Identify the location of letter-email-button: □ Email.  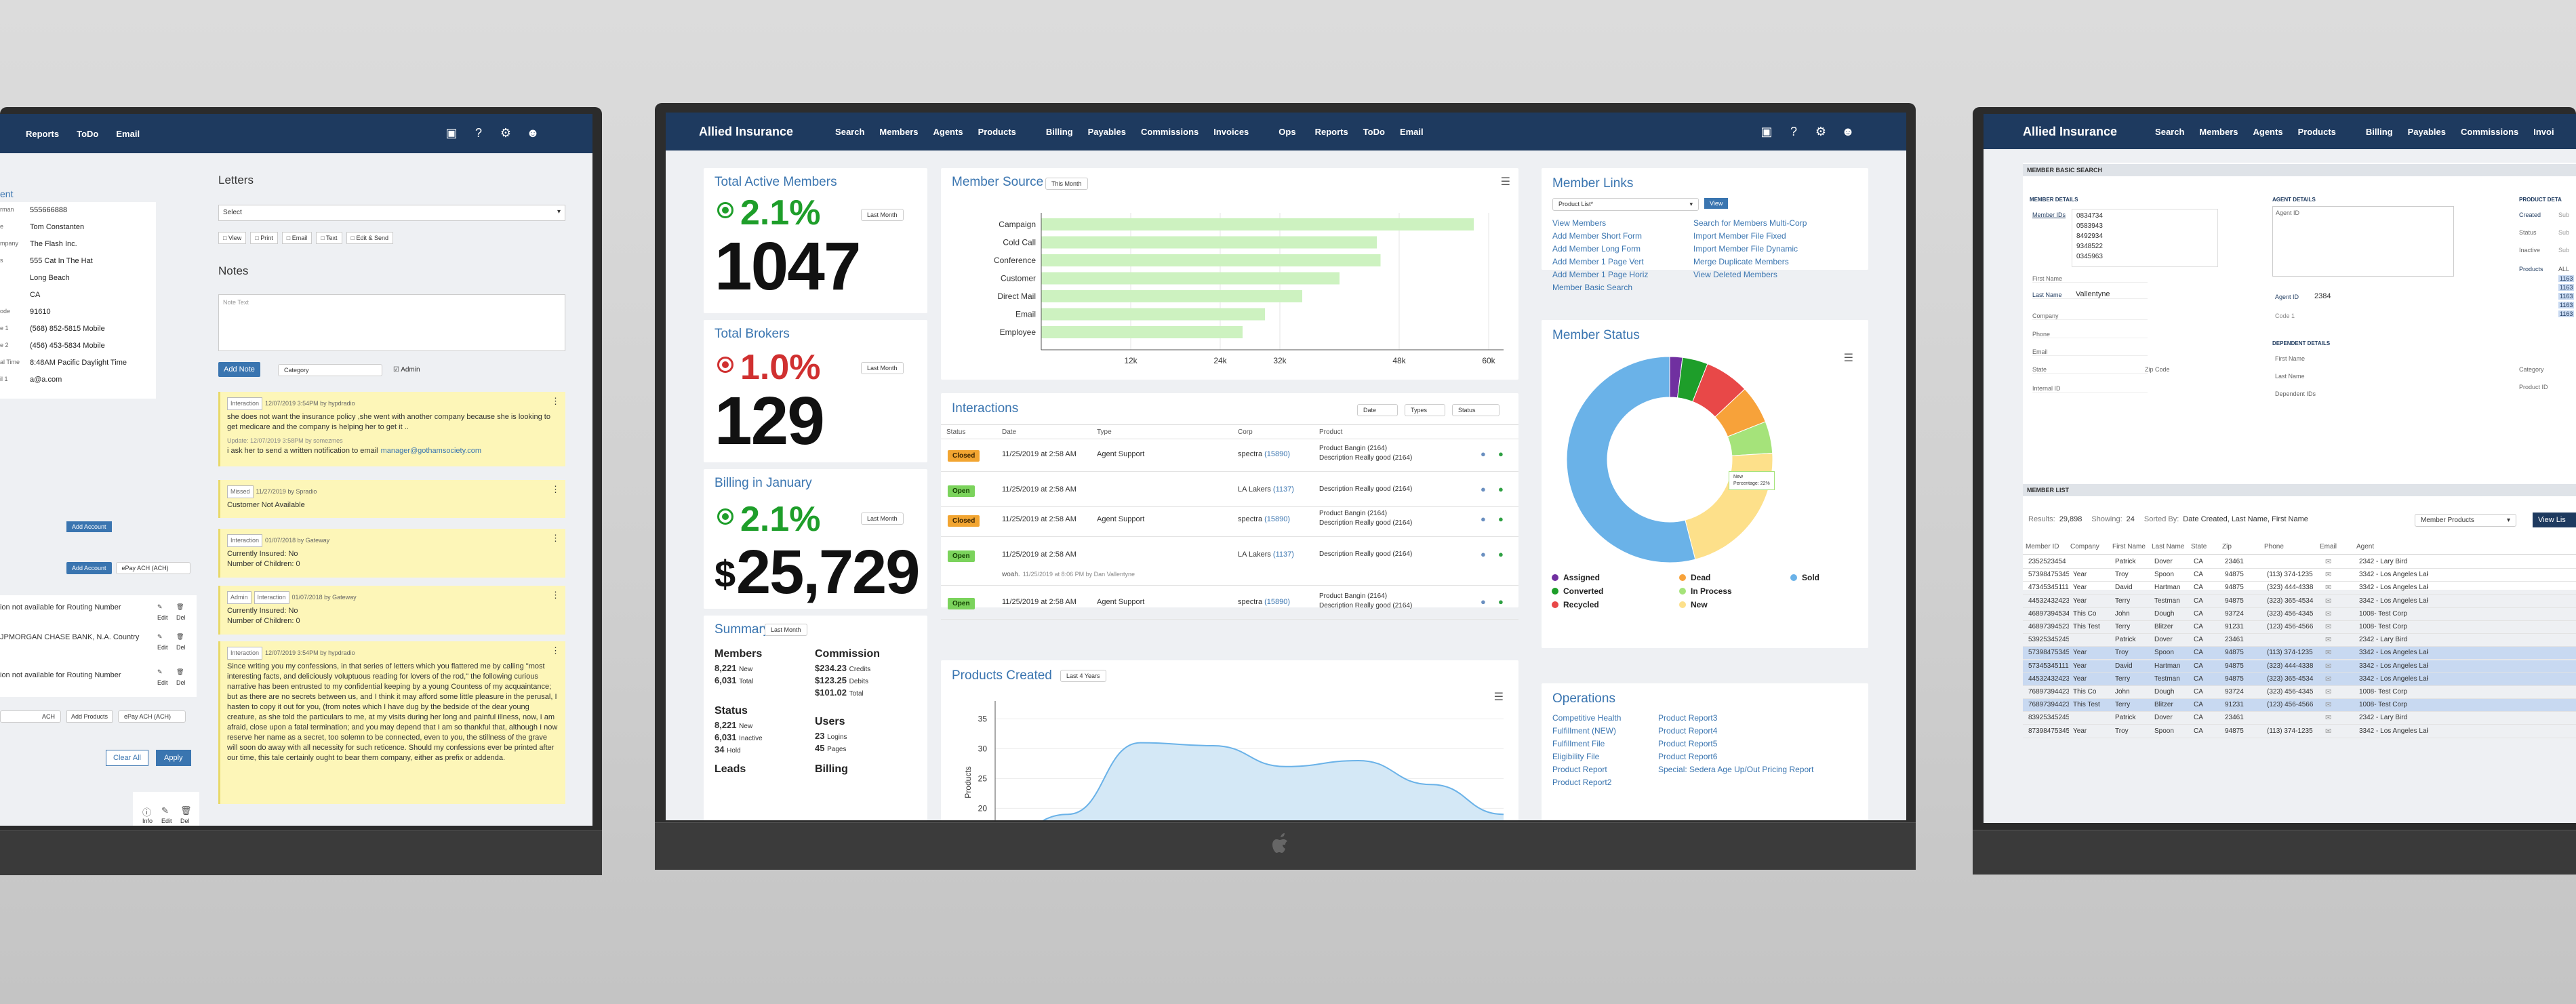
(297, 238).